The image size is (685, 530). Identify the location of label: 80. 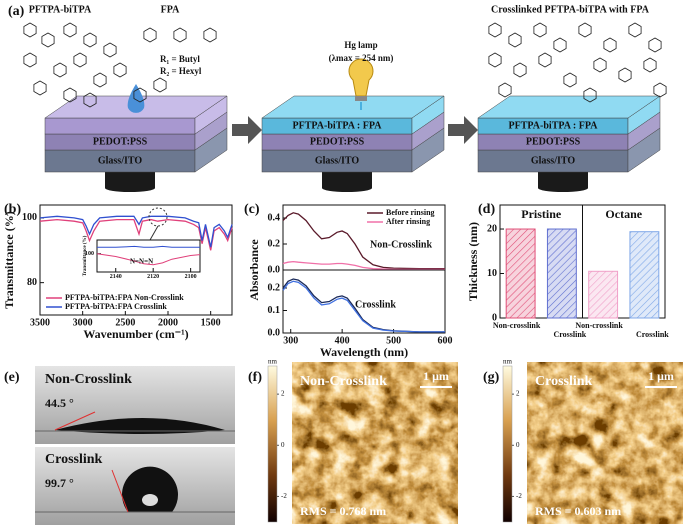
(32, 282).